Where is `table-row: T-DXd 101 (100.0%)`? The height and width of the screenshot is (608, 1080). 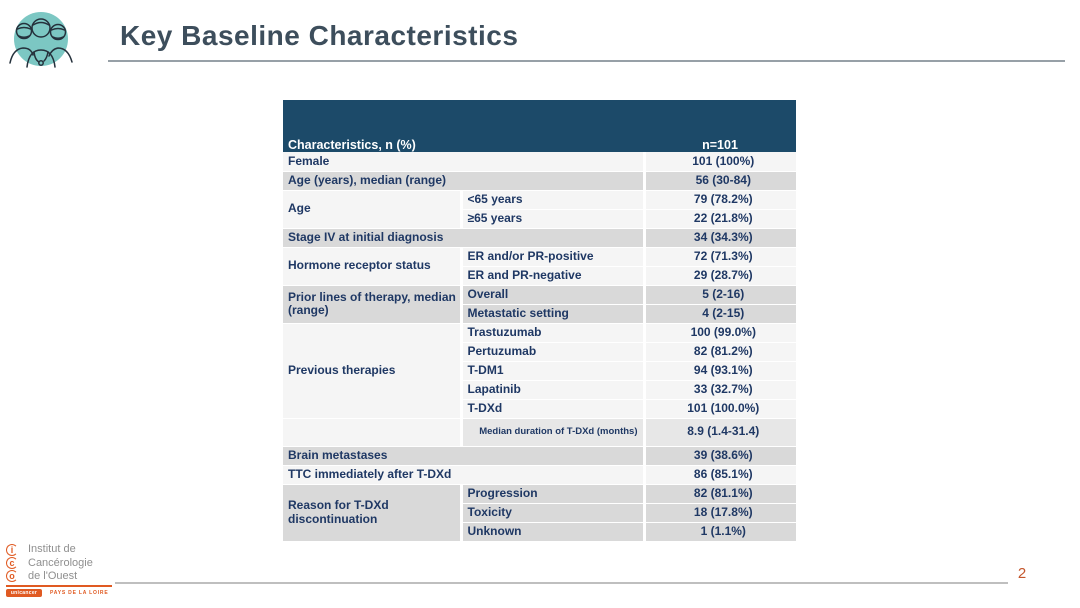
table-row: T-DXd 101 (100.0%) is located at coordinates (540, 409).